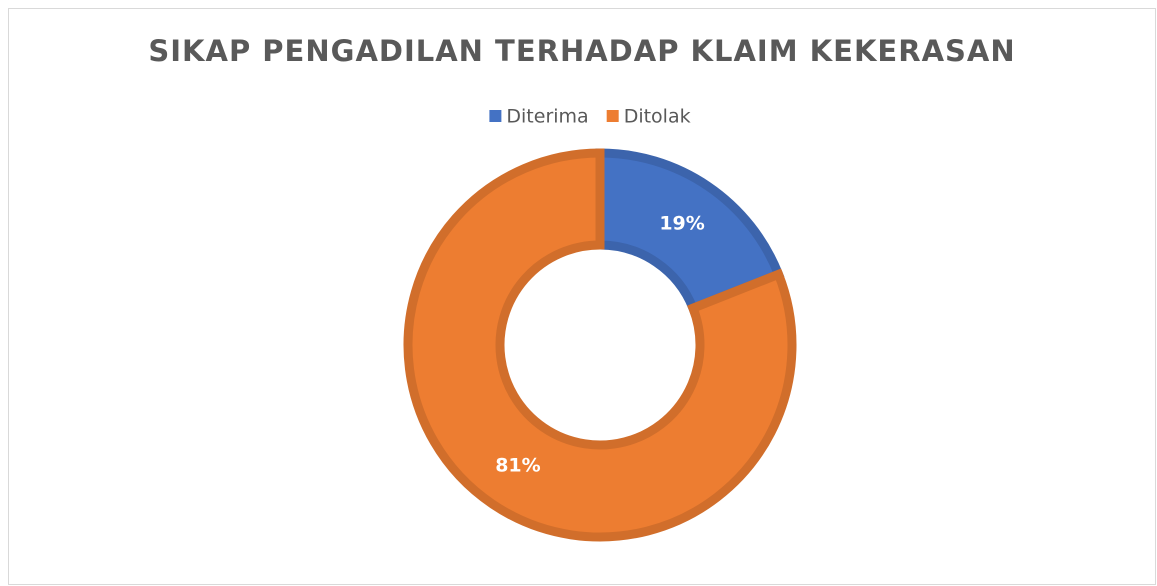 The height and width of the screenshot is (586, 1157). I want to click on donut-segment, so click(690, 231).